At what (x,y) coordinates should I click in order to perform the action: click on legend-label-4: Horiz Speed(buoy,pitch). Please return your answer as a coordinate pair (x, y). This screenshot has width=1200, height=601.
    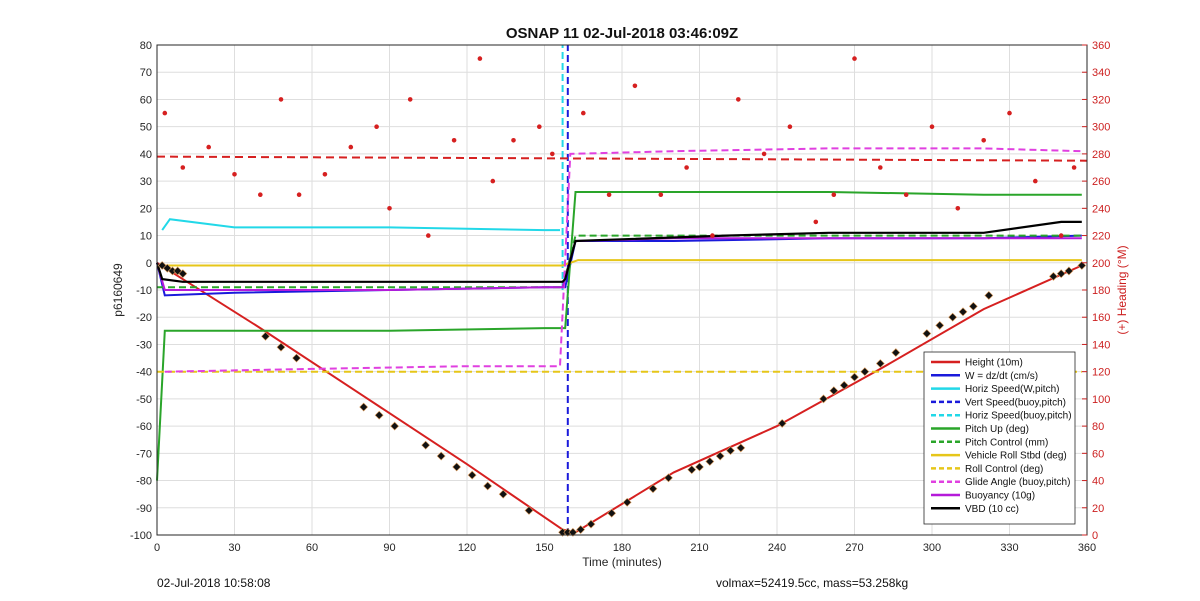
    Looking at the image, I should click on (1018, 416).